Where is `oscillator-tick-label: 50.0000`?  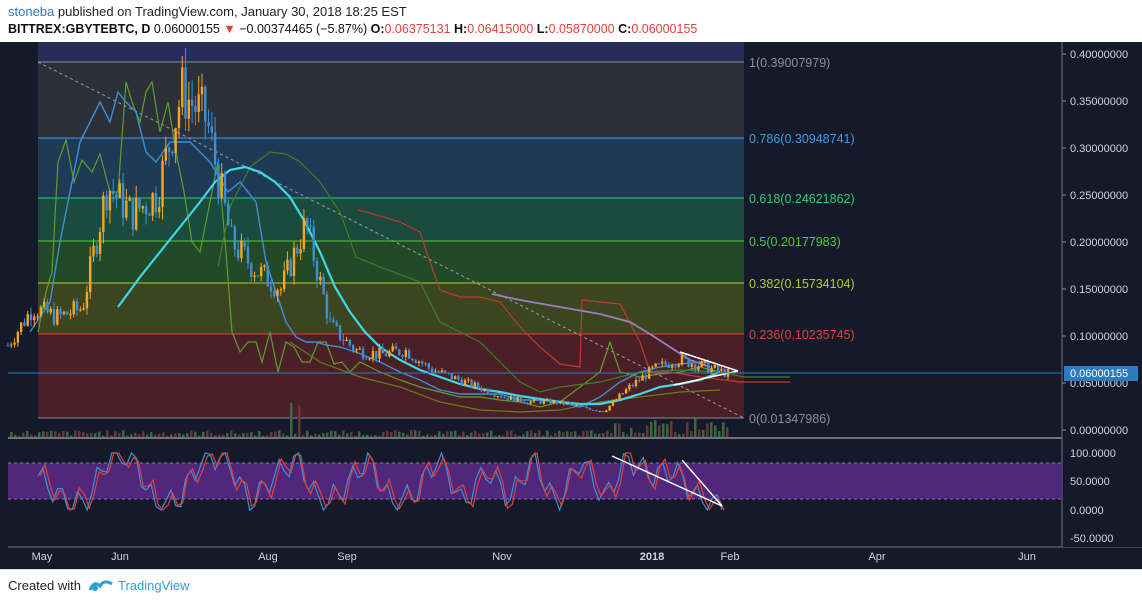 oscillator-tick-label: 50.0000 is located at coordinates (1090, 482).